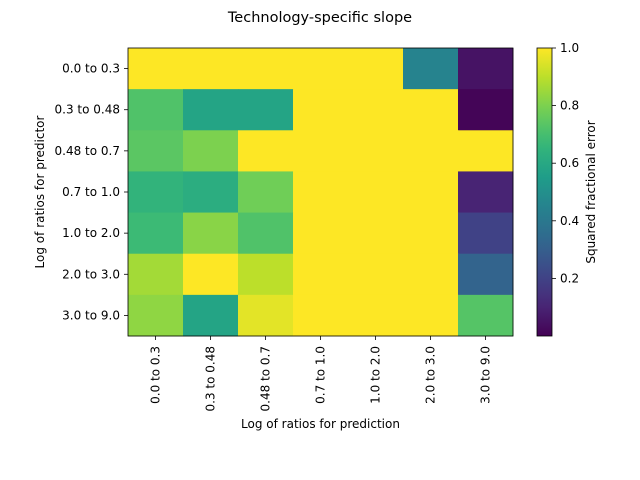  I want to click on x-tick-label: 0.48 to 0.7, so click(266, 378).